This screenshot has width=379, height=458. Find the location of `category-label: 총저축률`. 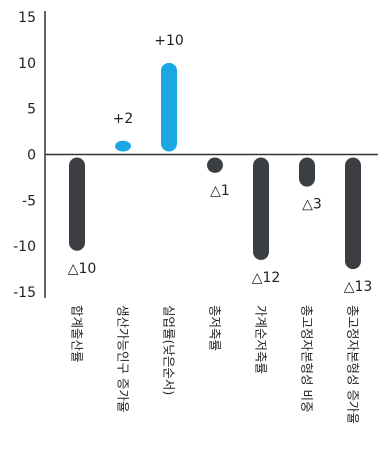

category-label: 총저축률 is located at coordinates (215, 328).